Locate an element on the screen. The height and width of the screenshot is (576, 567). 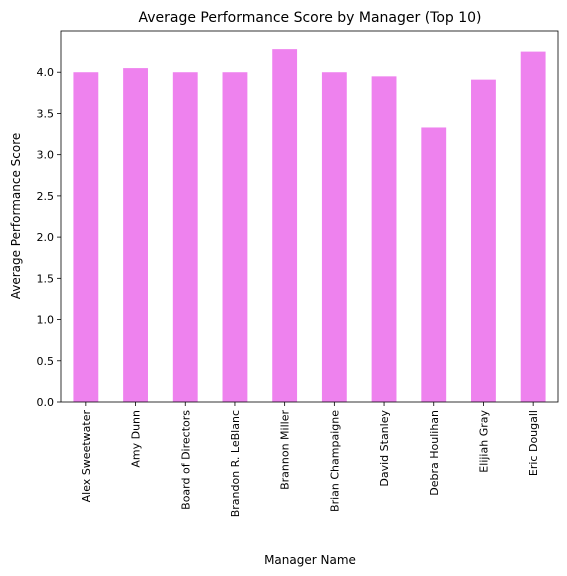
x-tick-label: David Stanley is located at coordinates (384, 448).